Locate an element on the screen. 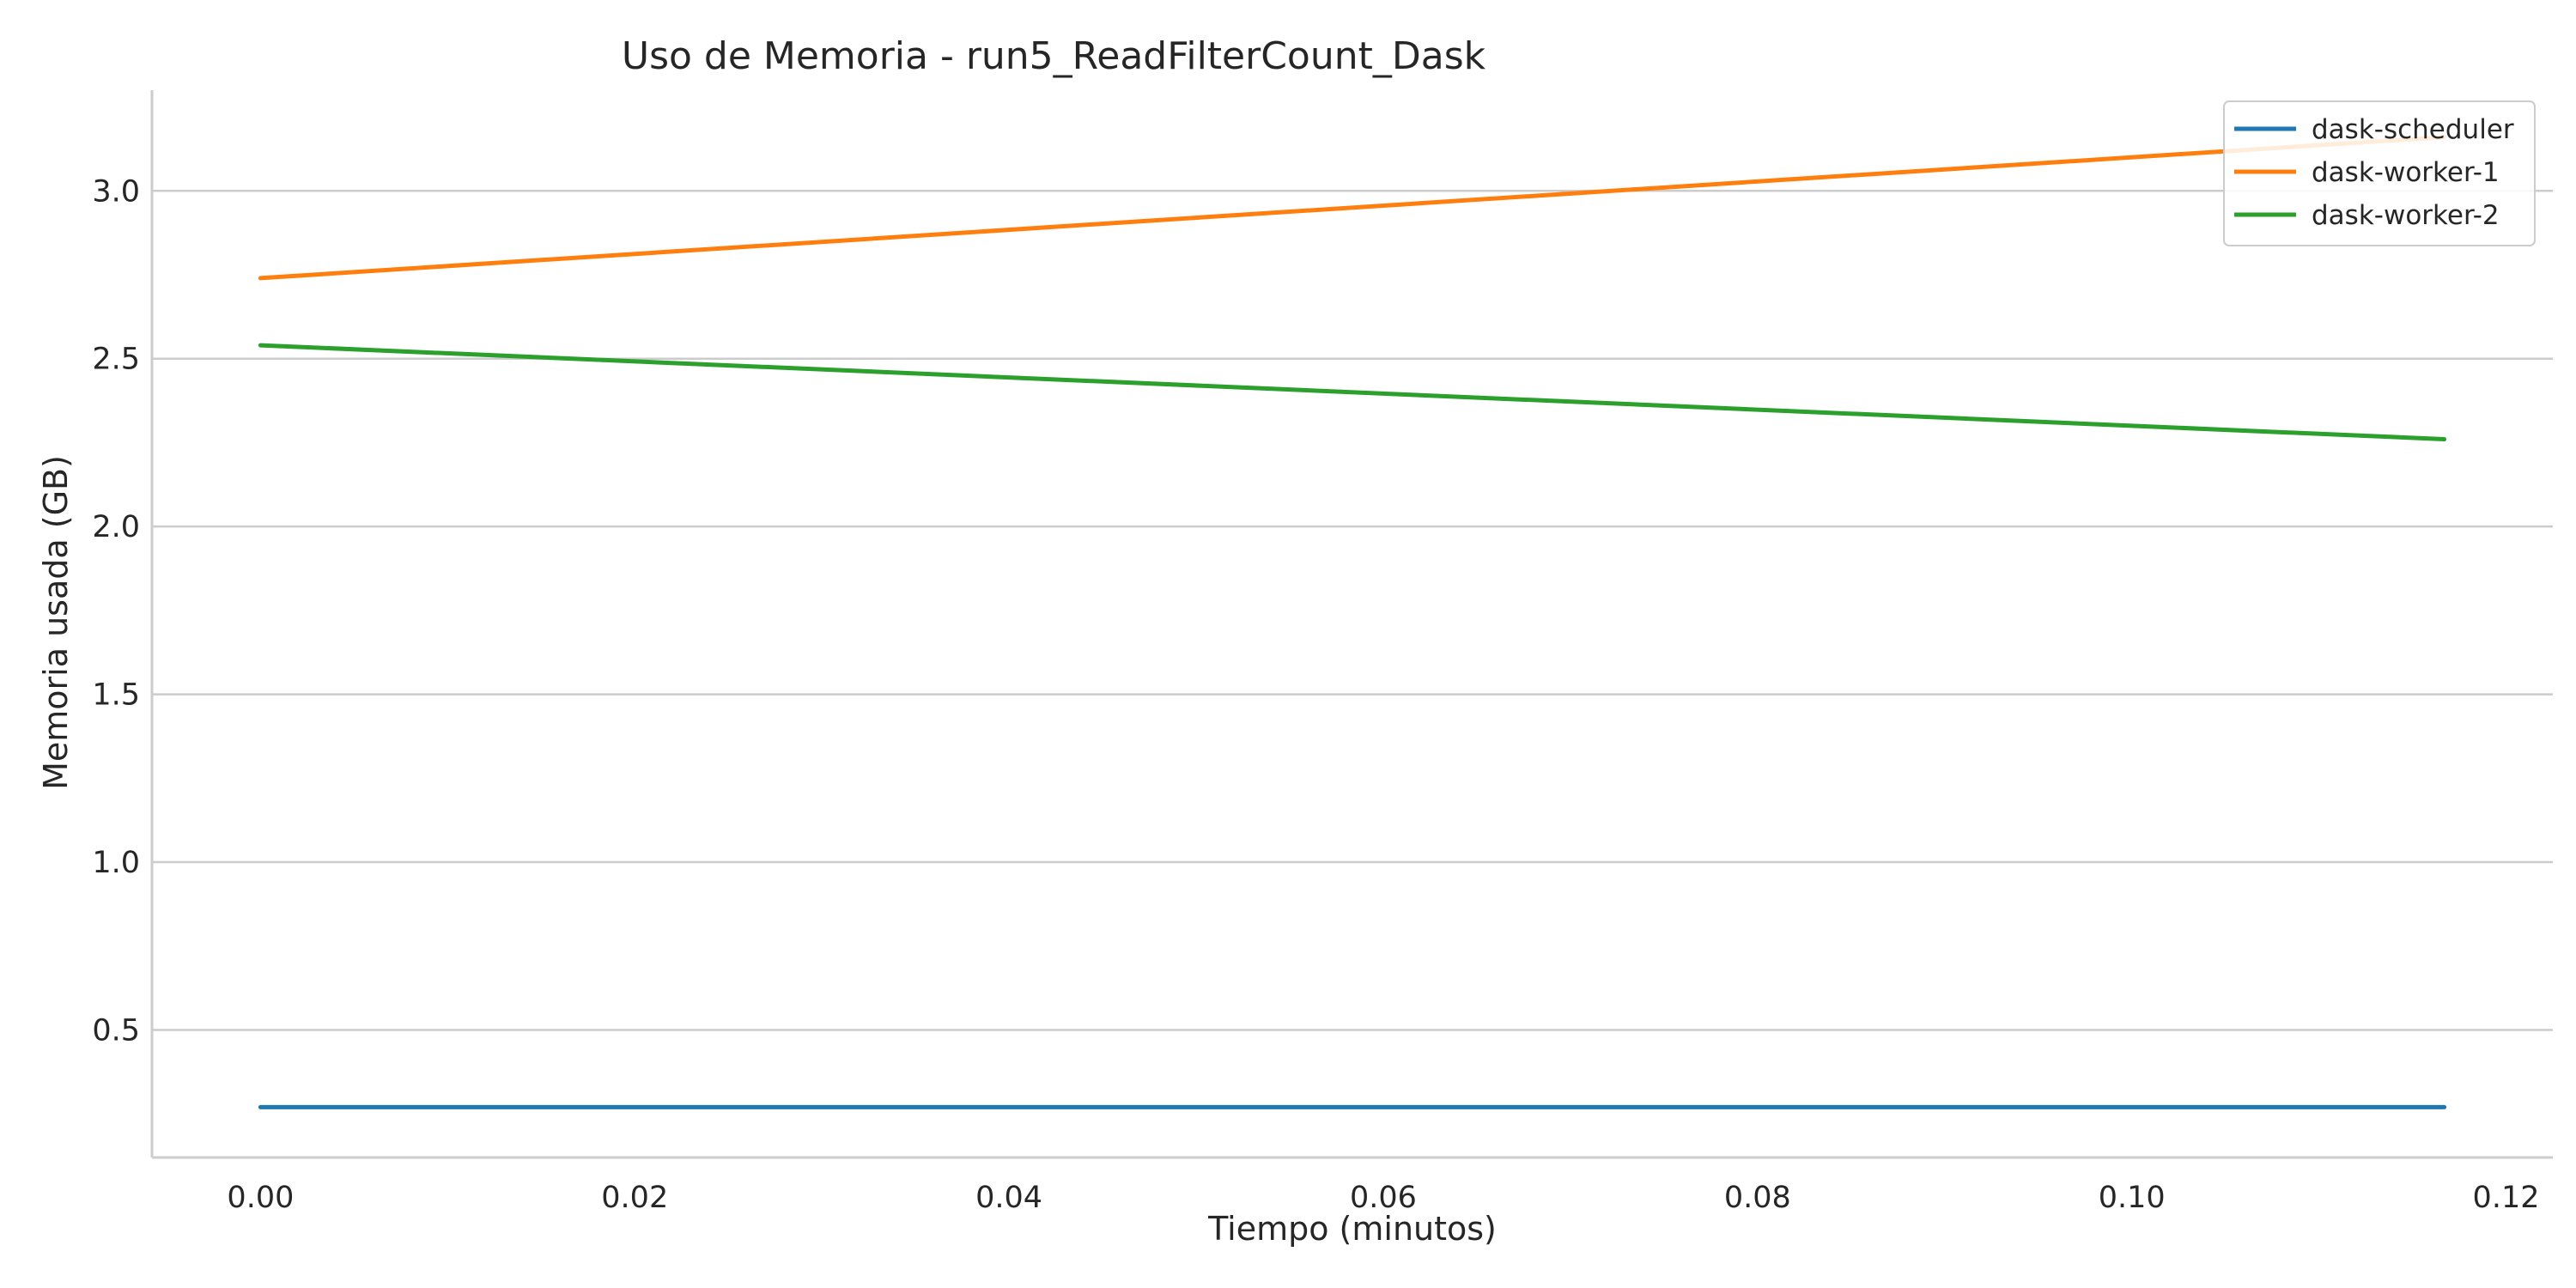 This screenshot has width=2576, height=1288. y-axis-label: Memoria usada (GB) is located at coordinates (56, 622).